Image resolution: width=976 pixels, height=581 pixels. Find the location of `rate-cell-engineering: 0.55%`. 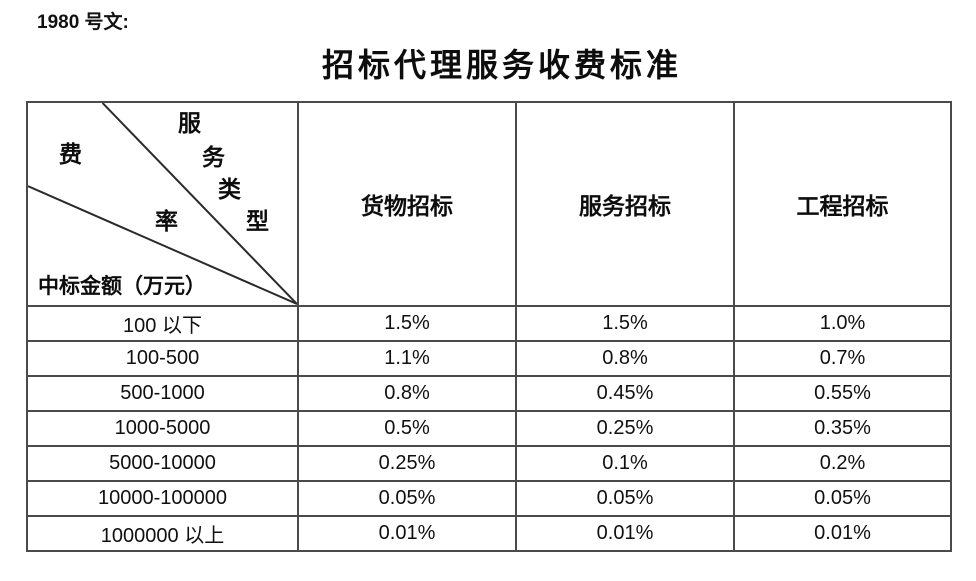

rate-cell-engineering: 0.55% is located at coordinates (842, 393).